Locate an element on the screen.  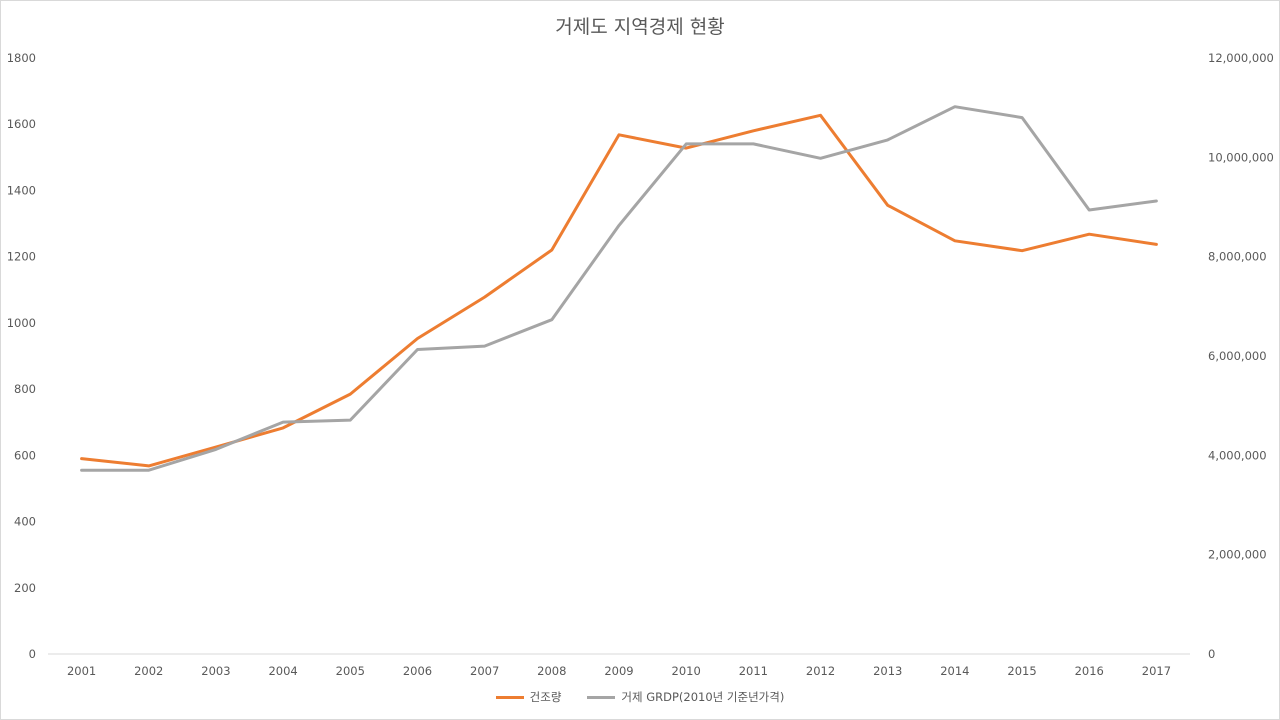
y-tick-label-right: 12,000,000 is located at coordinates (1241, 58).